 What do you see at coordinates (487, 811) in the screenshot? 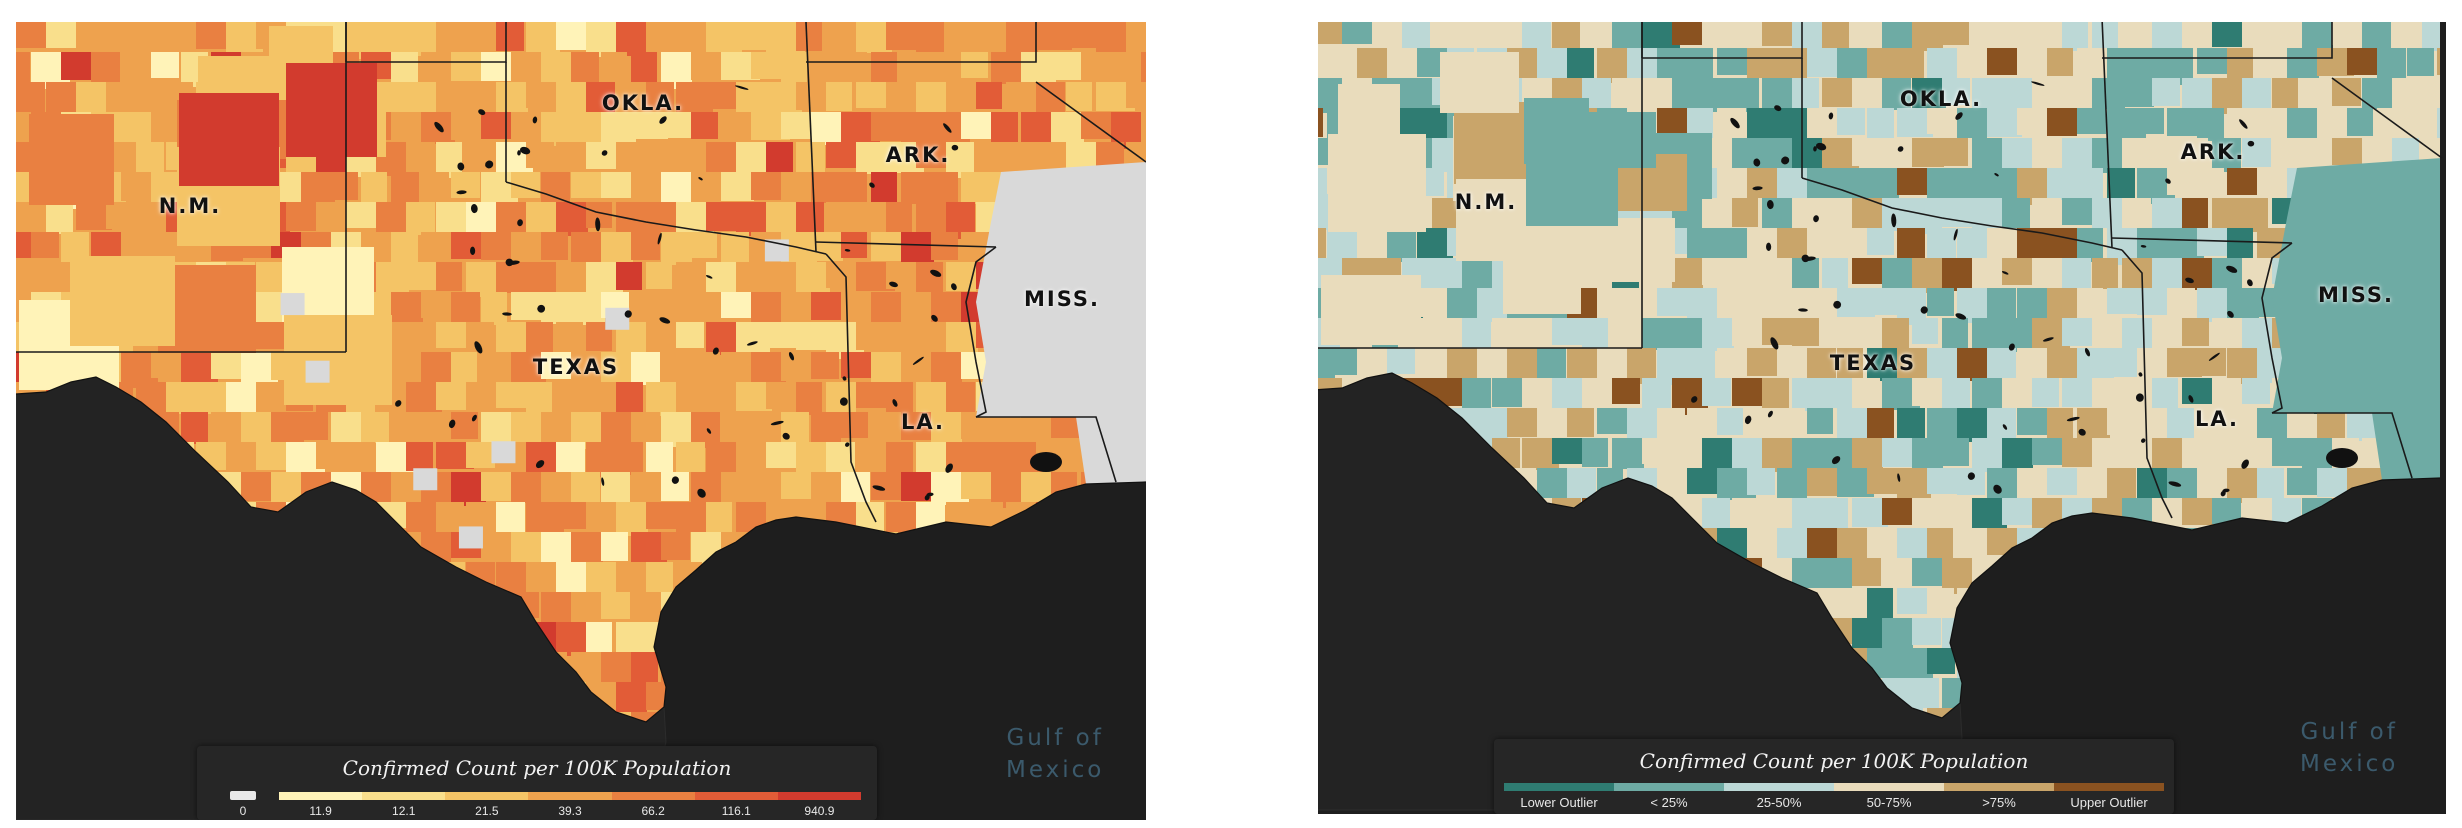
I see `legend-tick-label: 21.5` at bounding box center [487, 811].